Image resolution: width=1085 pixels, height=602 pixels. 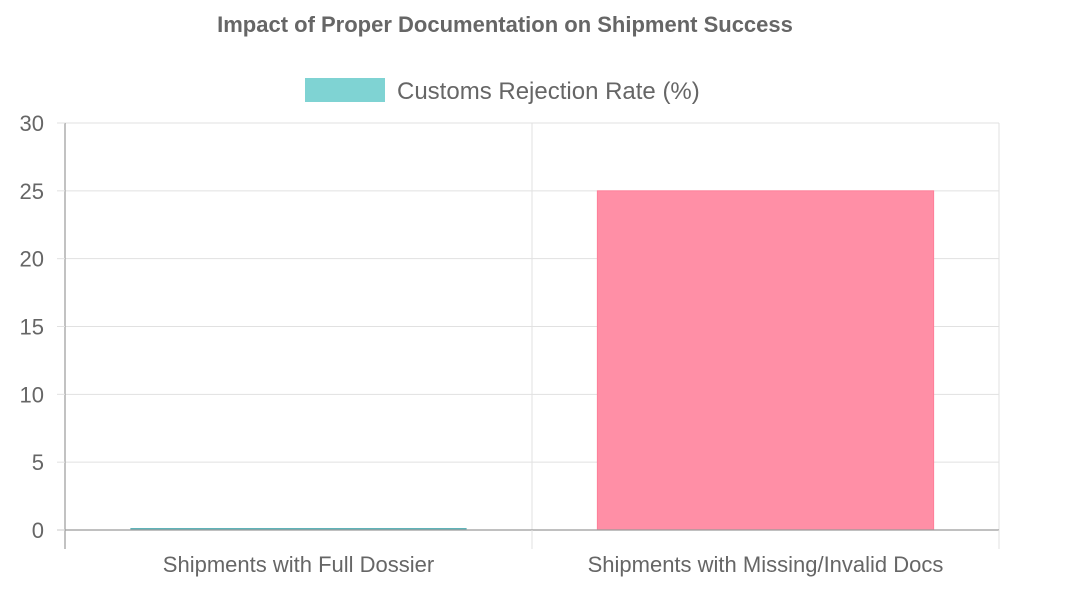 I want to click on y-tick-label: 10, so click(x=32, y=394).